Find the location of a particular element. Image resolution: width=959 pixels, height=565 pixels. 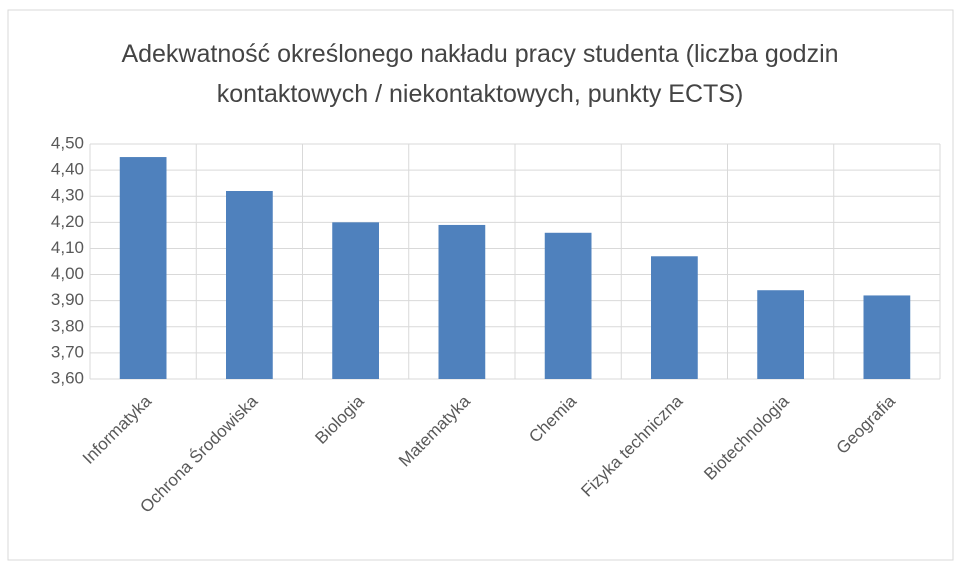

y-tick-label: 3,70 is located at coordinates (67, 351).